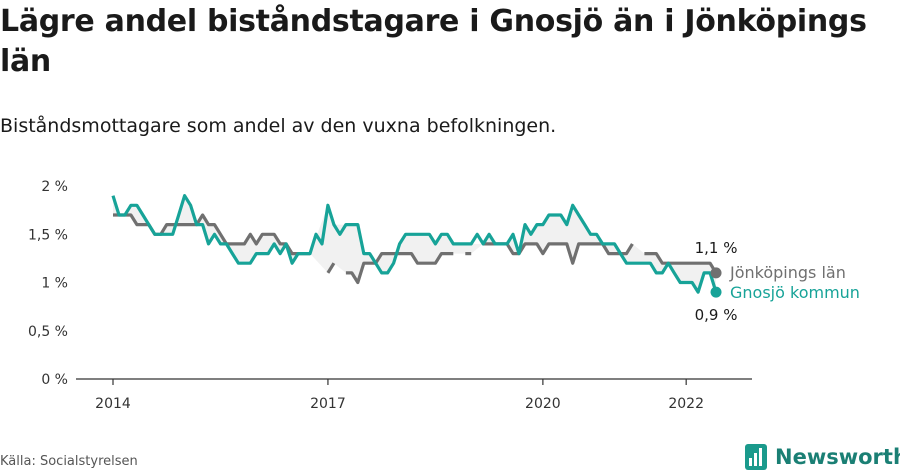 This screenshot has width=900, height=474. What do you see at coordinates (113, 404) in the screenshot?
I see `x-tick-label: 2014` at bounding box center [113, 404].